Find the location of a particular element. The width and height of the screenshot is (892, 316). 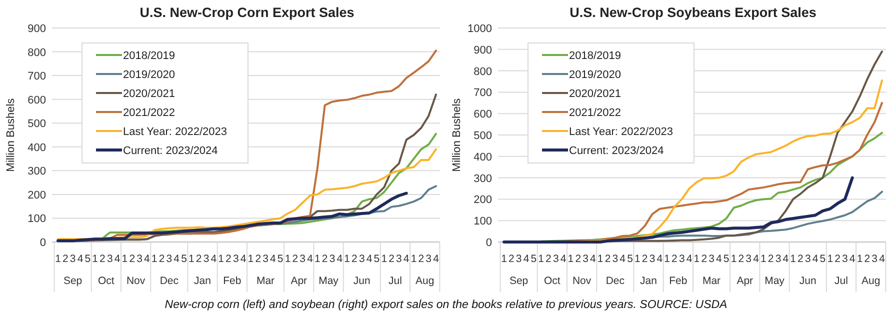

y-tick-label: 300 is located at coordinates (37, 172).